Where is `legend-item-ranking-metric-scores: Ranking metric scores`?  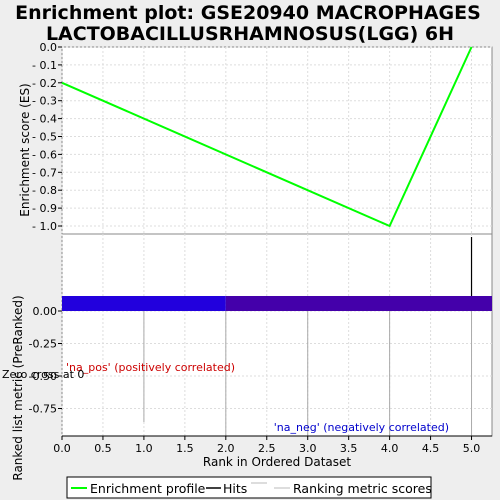 legend-item-ranking-metric-scores: Ranking metric scores is located at coordinates (341, 488).